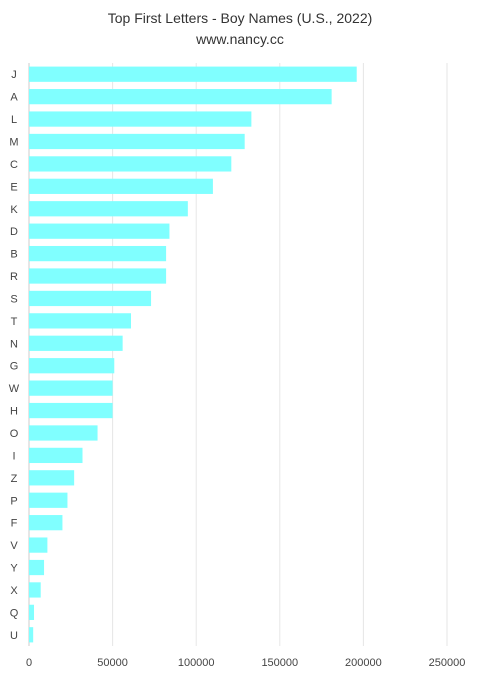  I want to click on y-category-label: V, so click(14, 546).